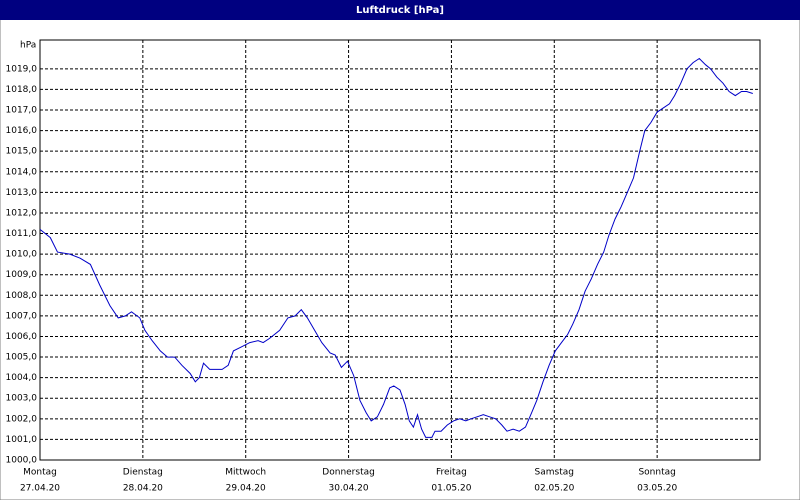 The image size is (800, 500). Describe the element at coordinates (22, 193) in the screenshot. I see `y-tick-label: 1013,0` at that location.